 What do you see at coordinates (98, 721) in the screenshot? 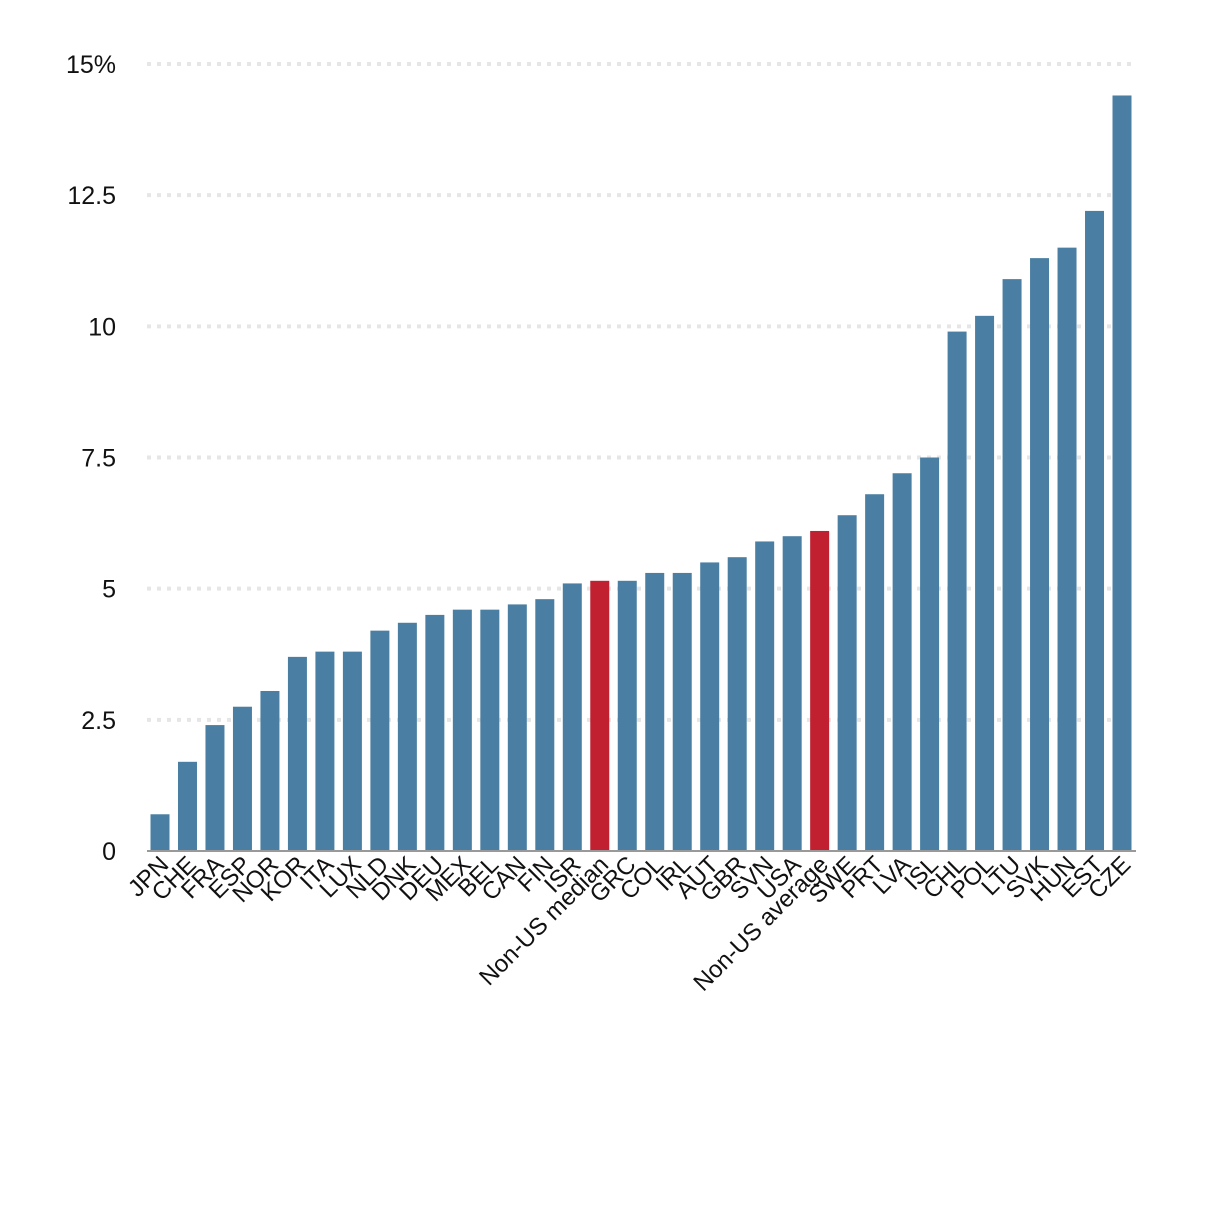
I see `y-tick-label: 2.5` at bounding box center [98, 721].